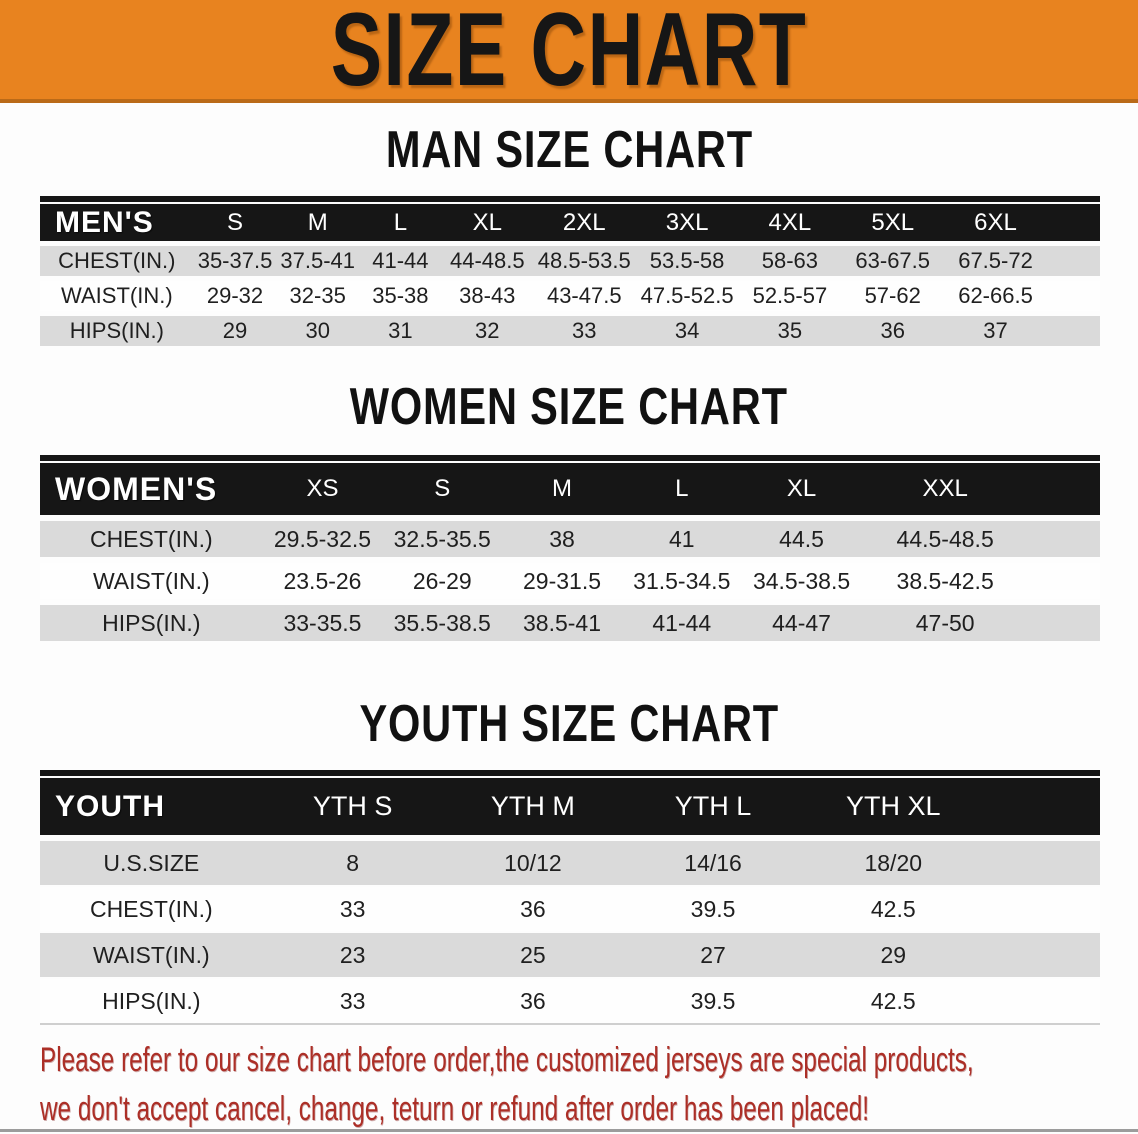  Describe the element at coordinates (945, 538) in the screenshot. I see `cell-value: 44.5-48.5` at that location.